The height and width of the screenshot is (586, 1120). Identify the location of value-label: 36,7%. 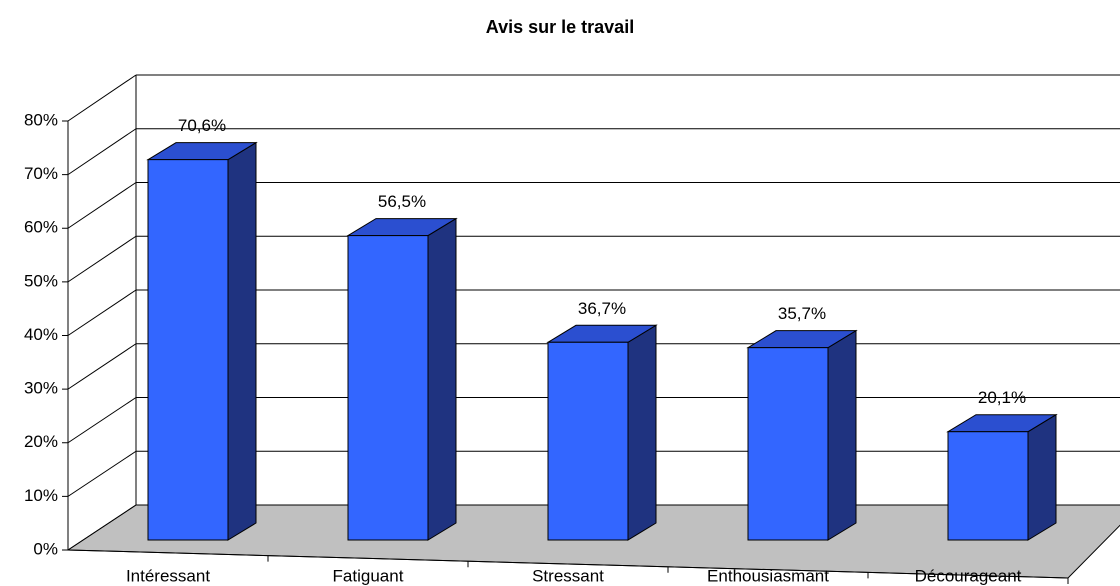
(602, 308).